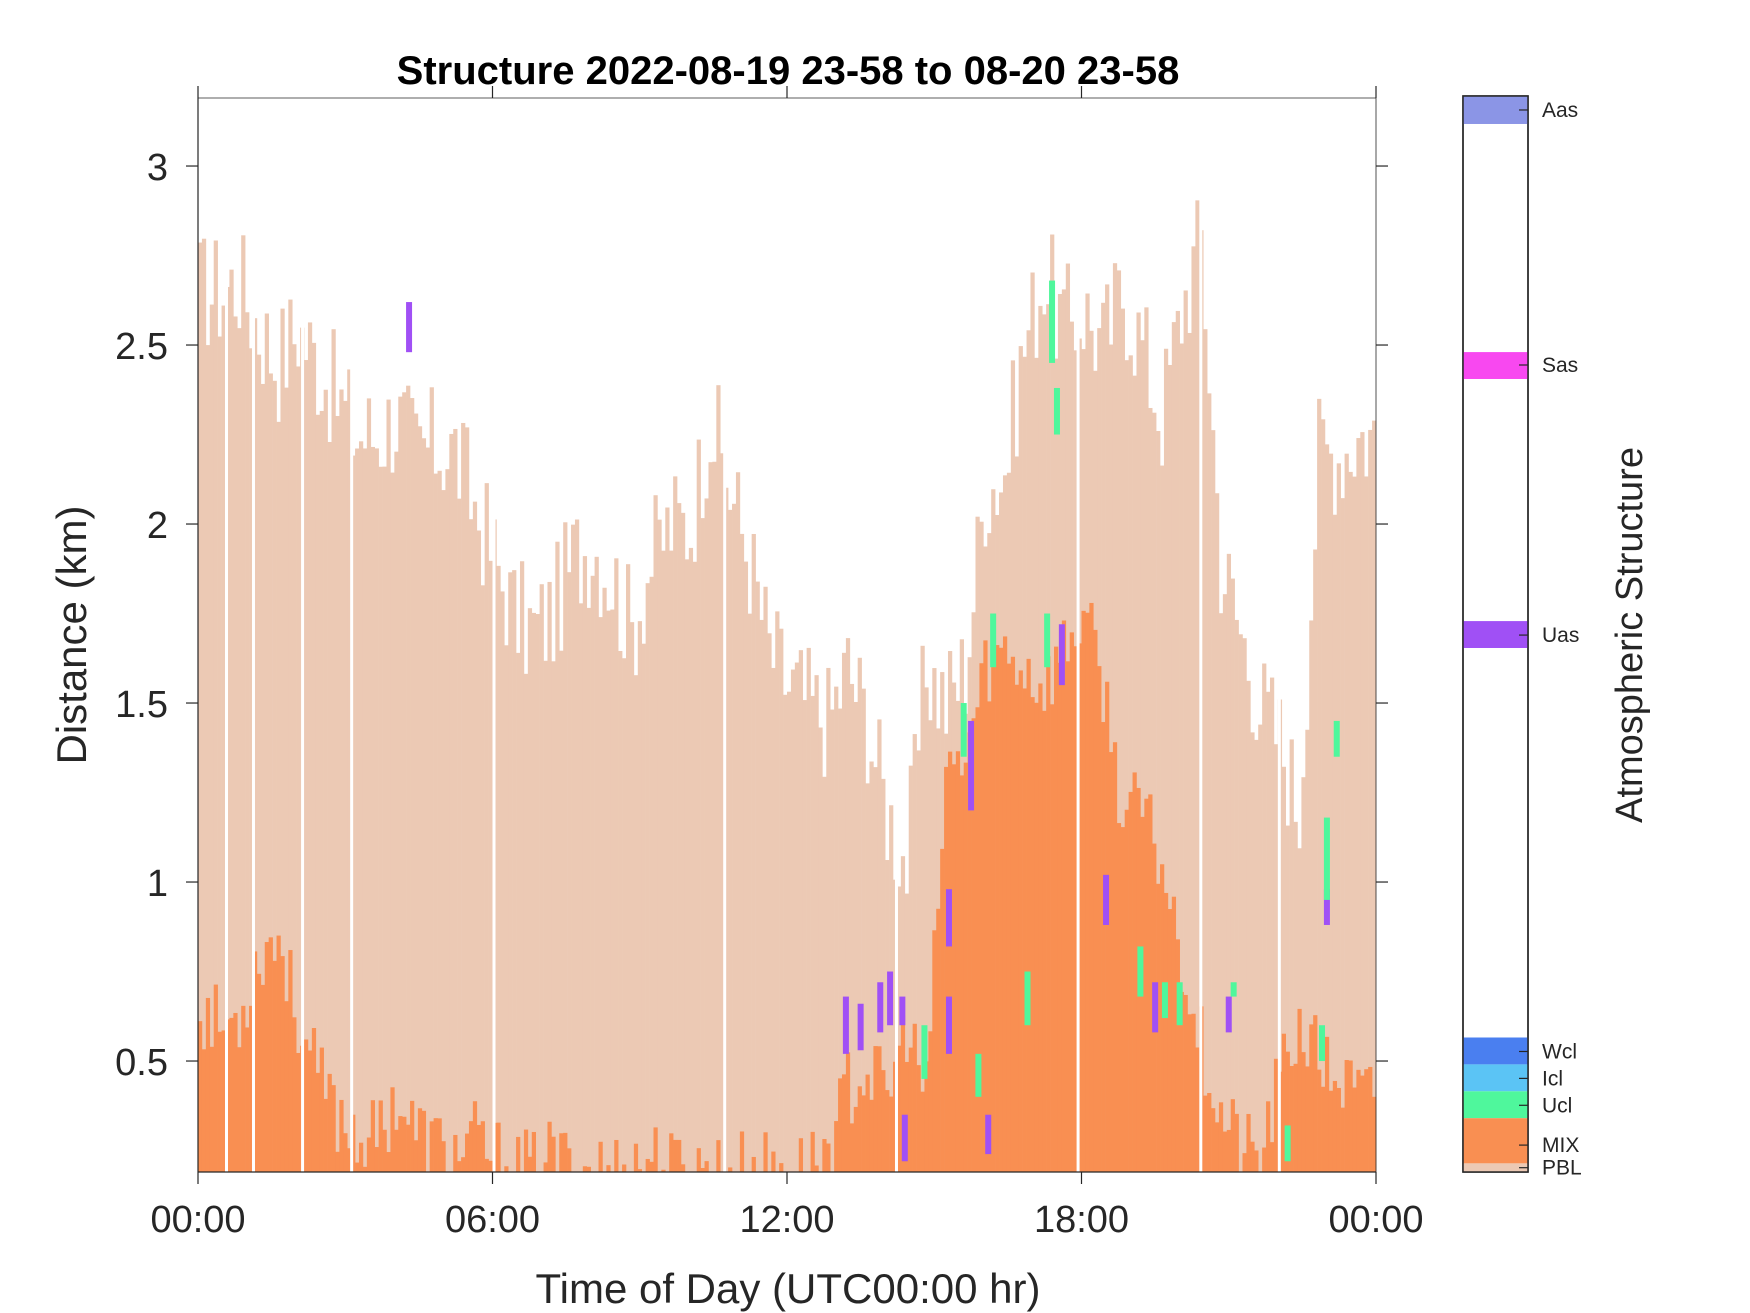 This screenshot has height=1313, width=1750. What do you see at coordinates (845, 1025) in the screenshot?
I see `uas-feature` at bounding box center [845, 1025].